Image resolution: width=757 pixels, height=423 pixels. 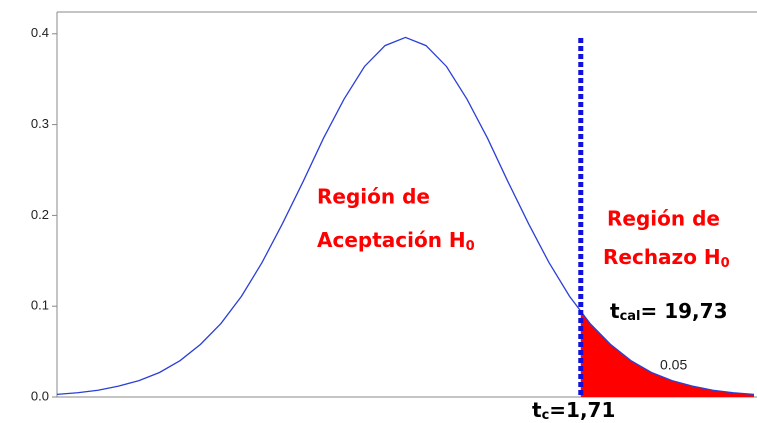 I want to click on t-c-label: tc=1,71, so click(x=573, y=410).